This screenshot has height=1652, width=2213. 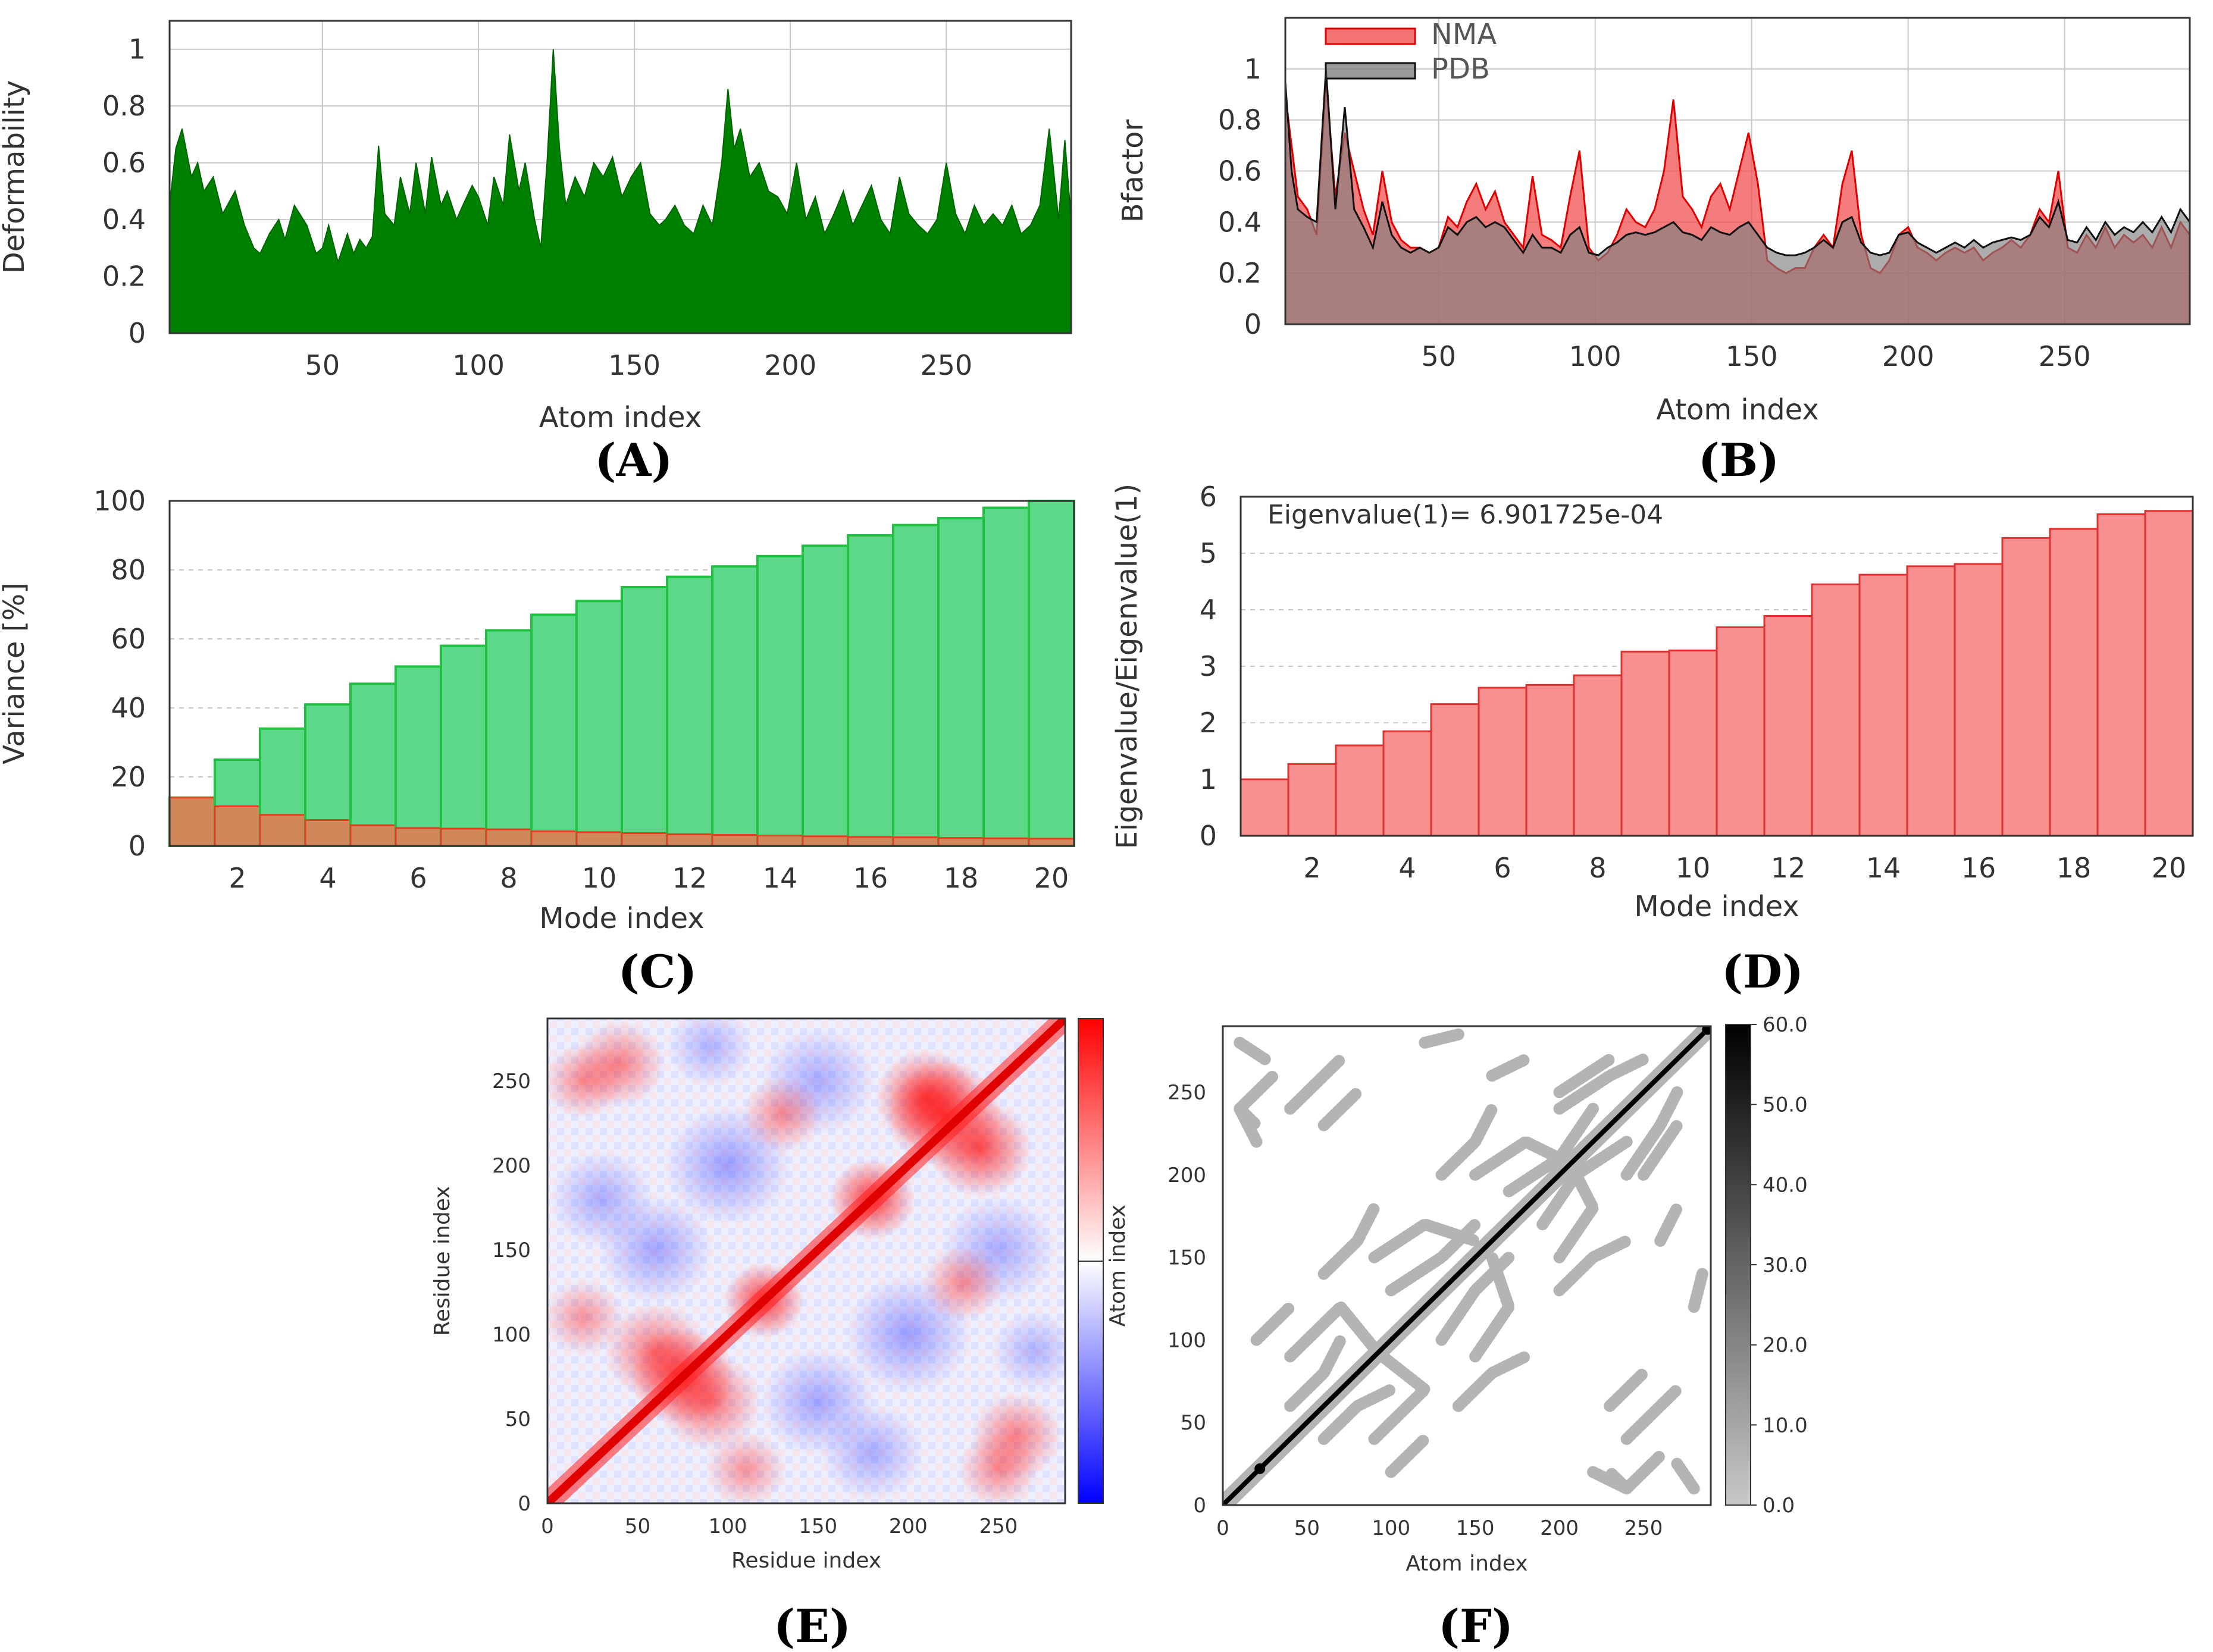 What do you see at coordinates (1209, 497) in the screenshot?
I see `y-tick-label: 6` at bounding box center [1209, 497].